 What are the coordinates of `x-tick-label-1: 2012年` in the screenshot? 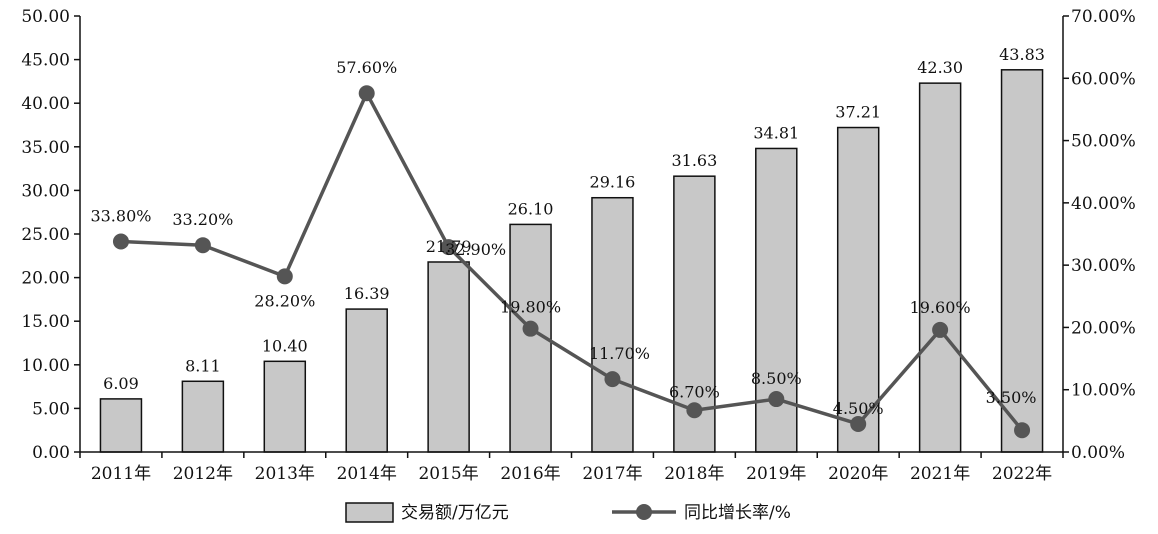 It's located at (203, 474).